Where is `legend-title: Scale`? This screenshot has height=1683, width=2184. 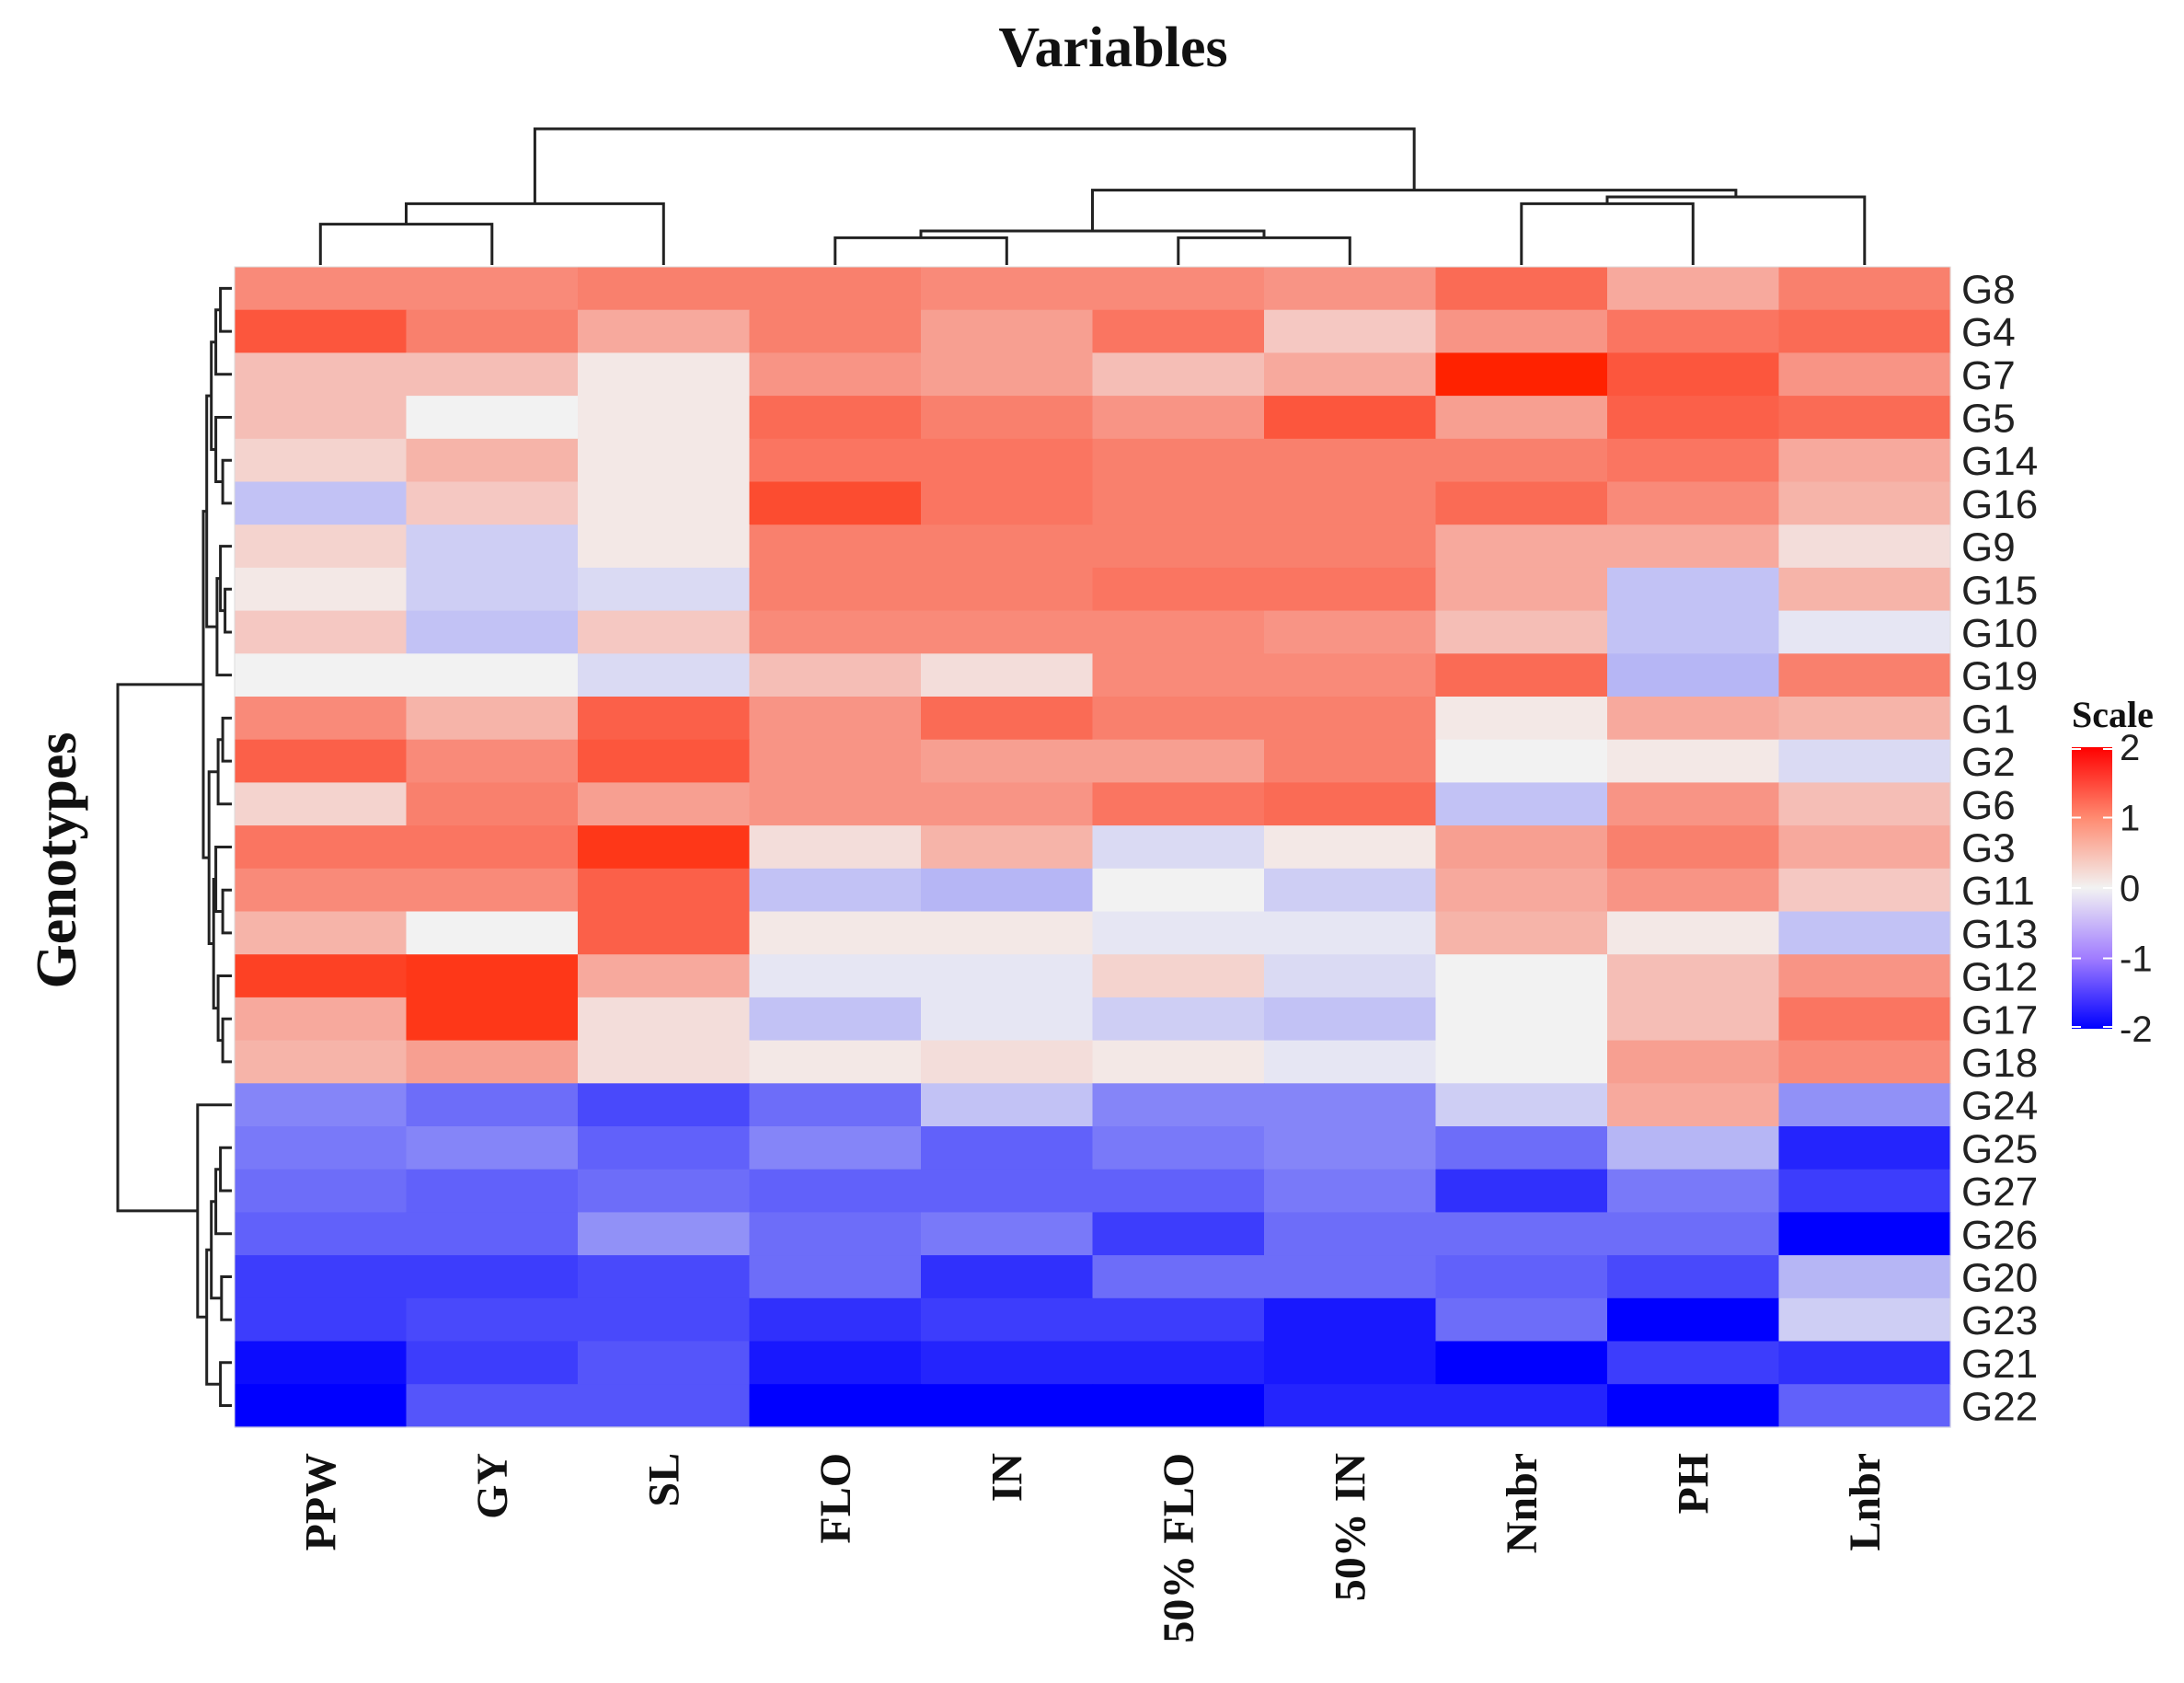
legend-title: Scale is located at coordinates (2113, 715).